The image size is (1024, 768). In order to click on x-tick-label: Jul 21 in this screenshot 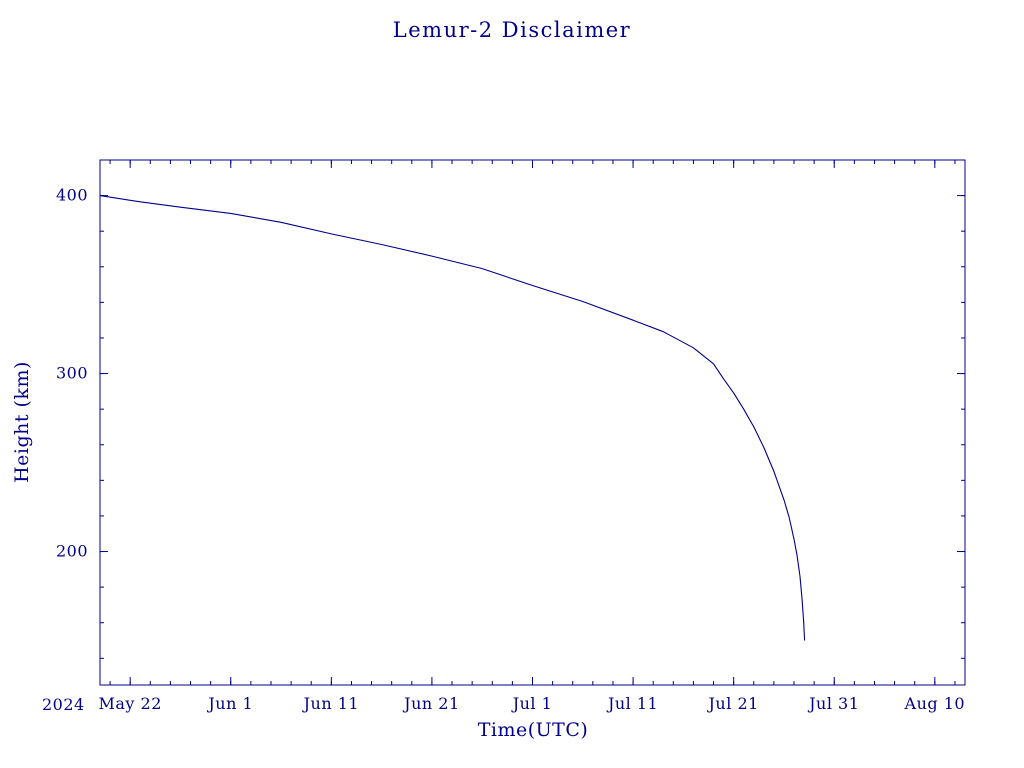, I will do `click(733, 703)`.